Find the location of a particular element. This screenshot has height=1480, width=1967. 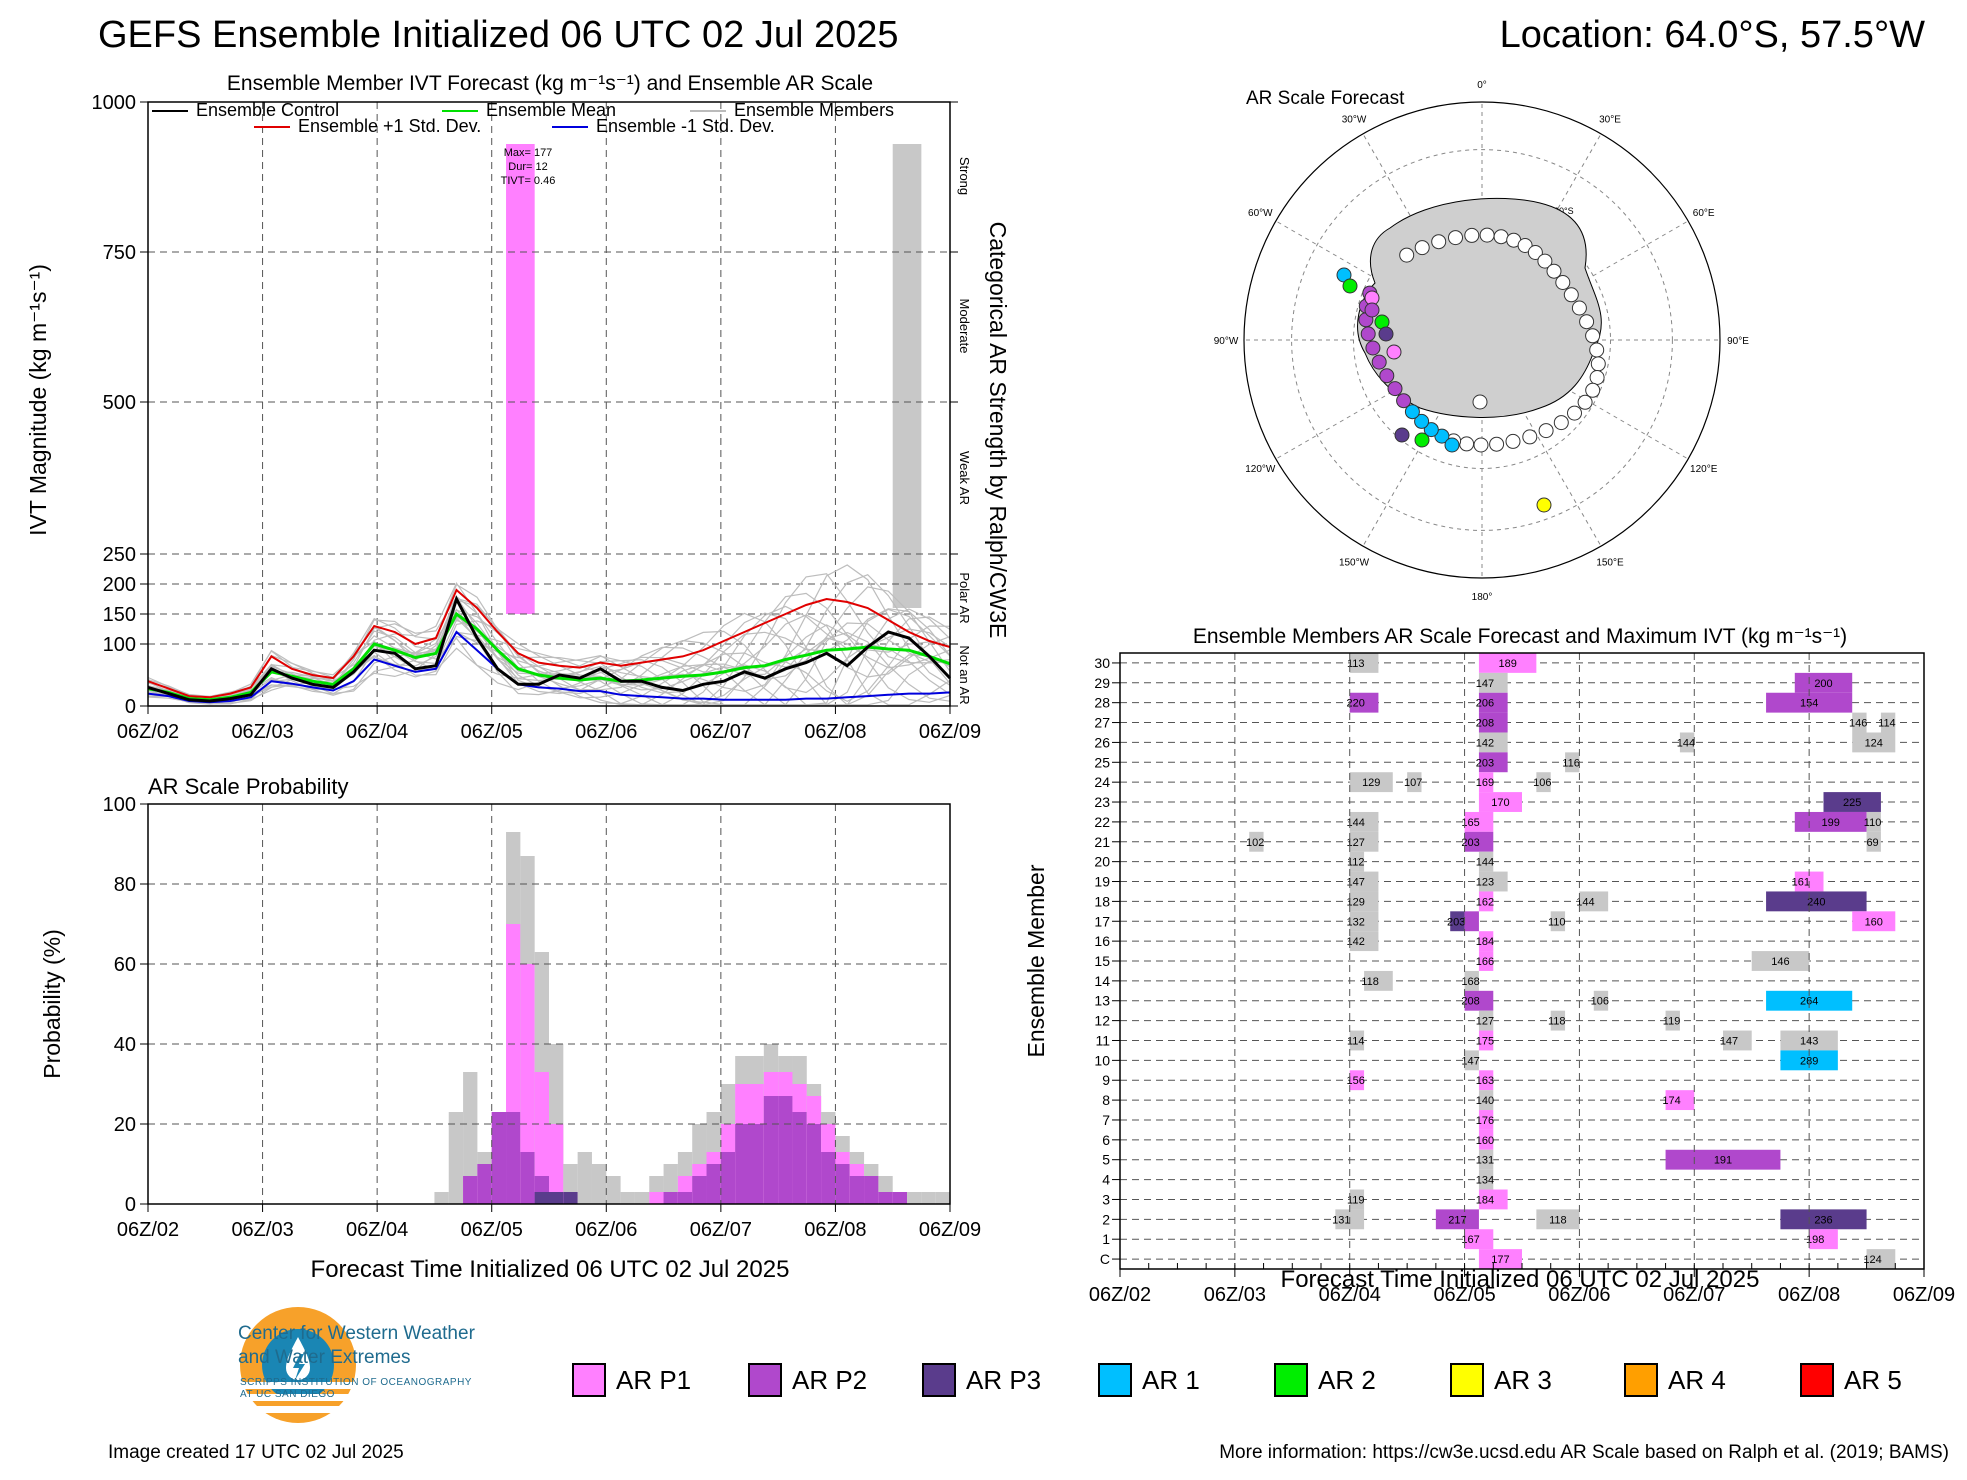

legend-item-ar-p2: AR P2 is located at coordinates (807, 1380).